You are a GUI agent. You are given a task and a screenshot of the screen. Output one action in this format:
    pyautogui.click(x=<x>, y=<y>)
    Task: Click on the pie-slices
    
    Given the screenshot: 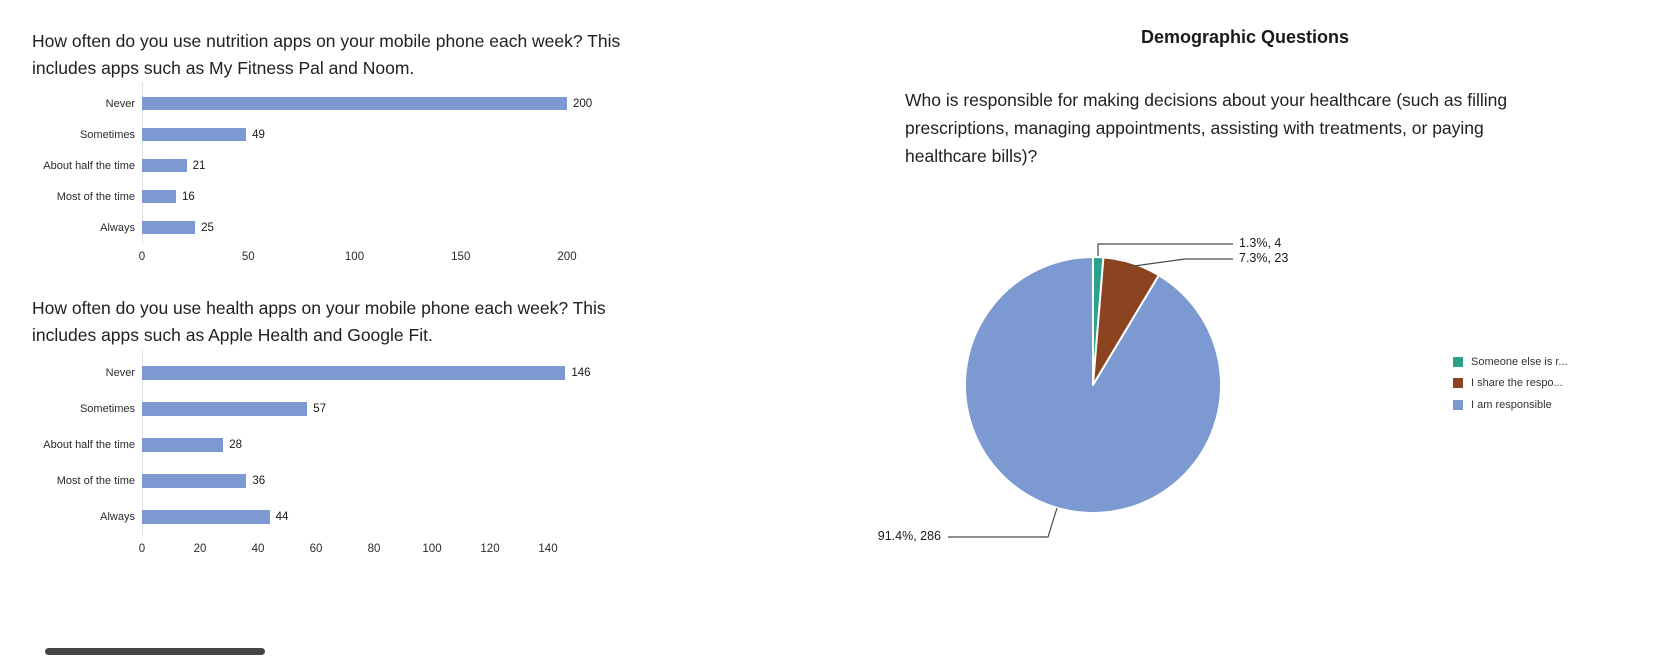 What is the action you would take?
    pyautogui.click(x=1093, y=385)
    